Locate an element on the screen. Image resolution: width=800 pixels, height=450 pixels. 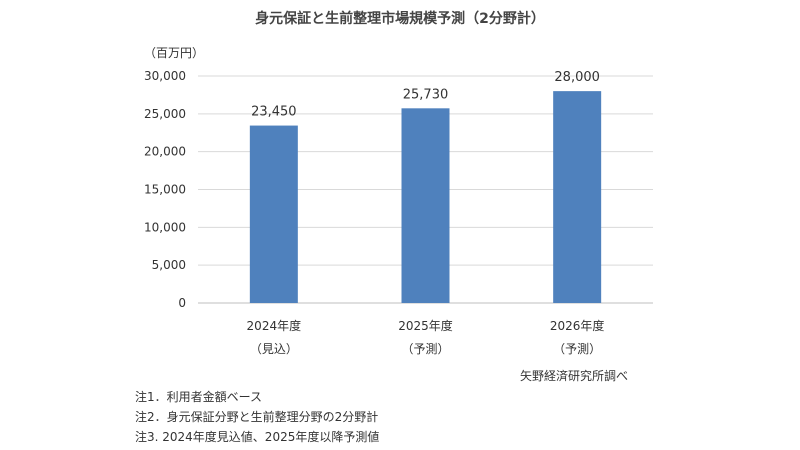
y-tick-label: 5,000 is located at coordinates (169, 265).